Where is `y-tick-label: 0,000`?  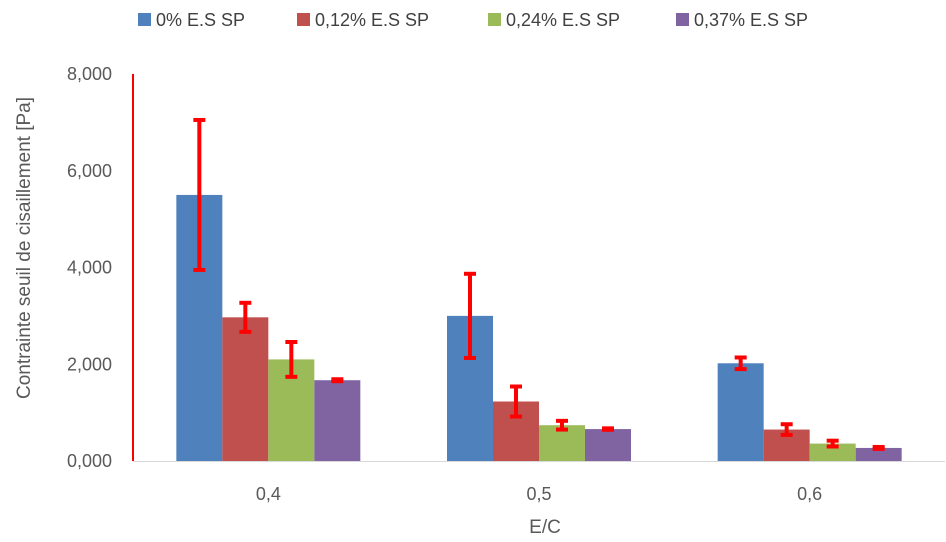 y-tick-label: 0,000 is located at coordinates (89, 461).